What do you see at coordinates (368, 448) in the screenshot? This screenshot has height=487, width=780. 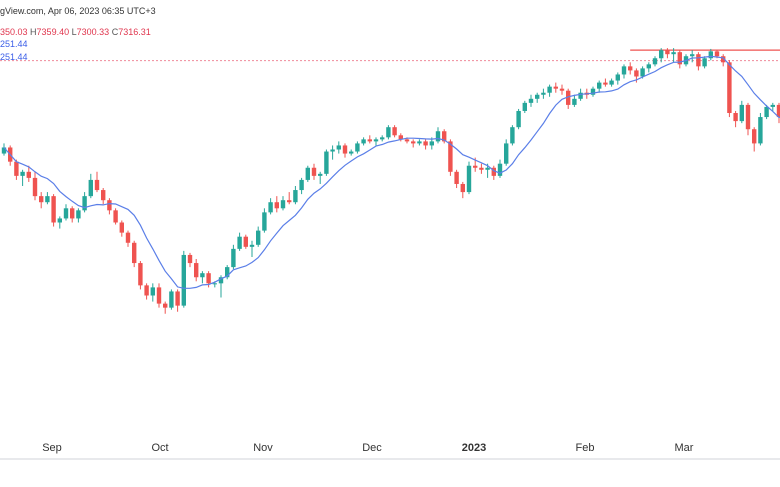 I see `time-axis: Sep Oct Nov Dec 2023 Feb Mar` at bounding box center [368, 448].